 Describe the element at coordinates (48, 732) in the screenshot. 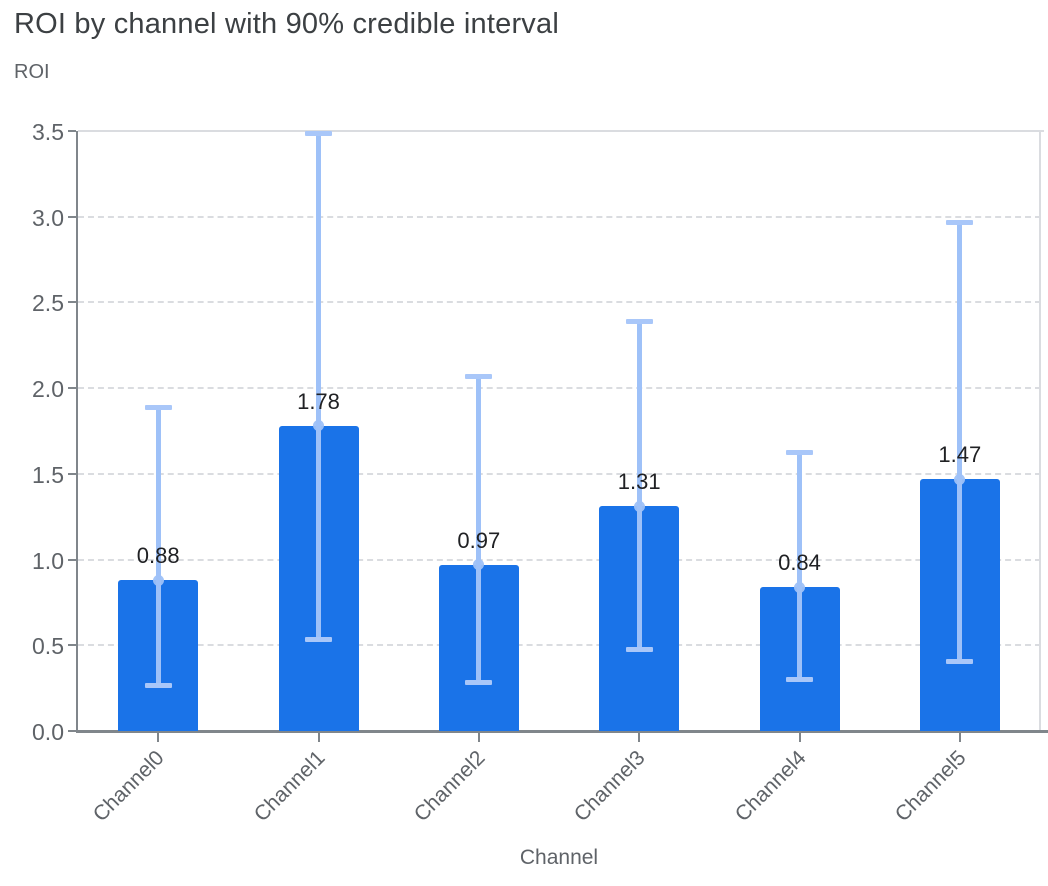

I see `y-tick-label-0.0: 0.0` at that location.